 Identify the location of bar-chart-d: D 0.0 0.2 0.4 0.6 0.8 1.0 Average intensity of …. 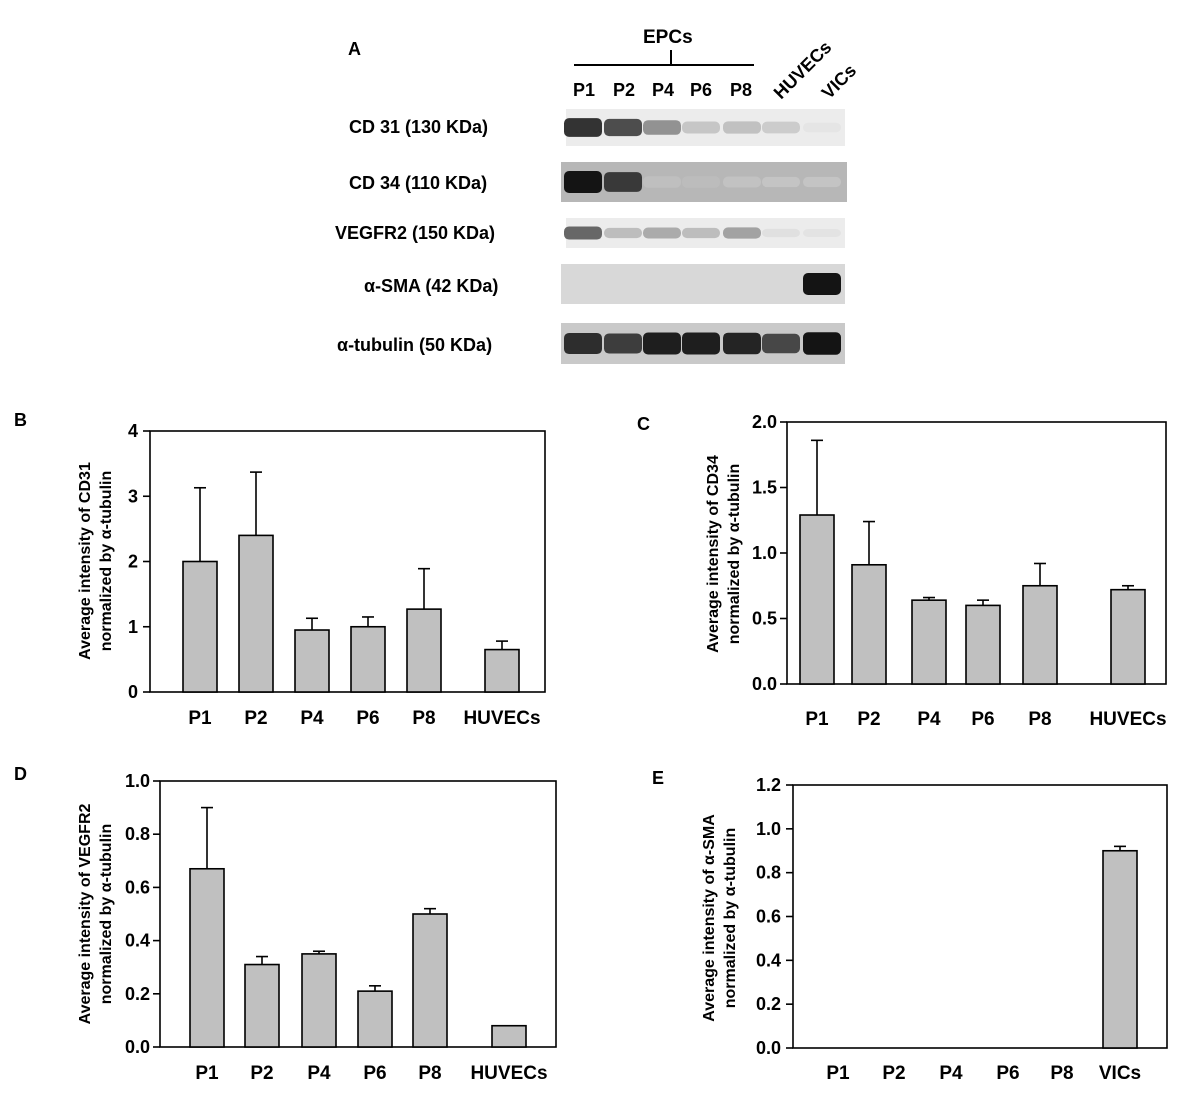
(285, 924).